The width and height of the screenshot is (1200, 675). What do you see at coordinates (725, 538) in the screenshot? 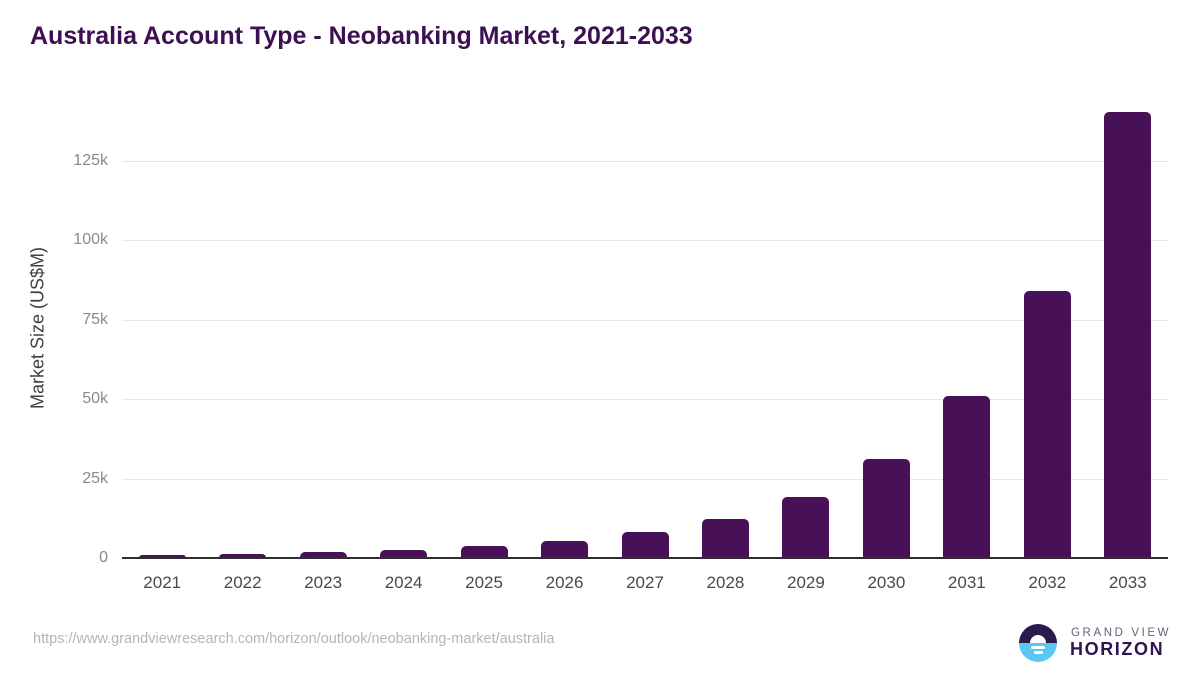
I see `bar-2028` at bounding box center [725, 538].